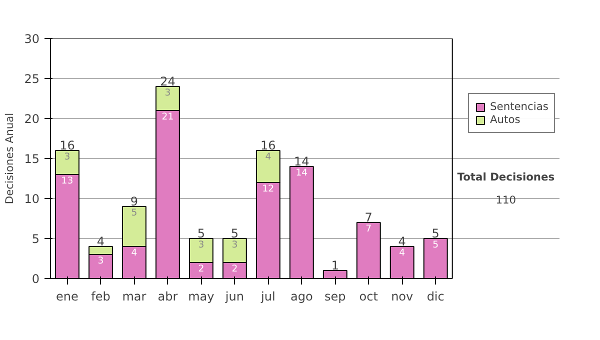 Image resolution: width=600 pixels, height=340 pixels. Describe the element at coordinates (369, 229) in the screenshot. I see `data-label: 7` at that location.